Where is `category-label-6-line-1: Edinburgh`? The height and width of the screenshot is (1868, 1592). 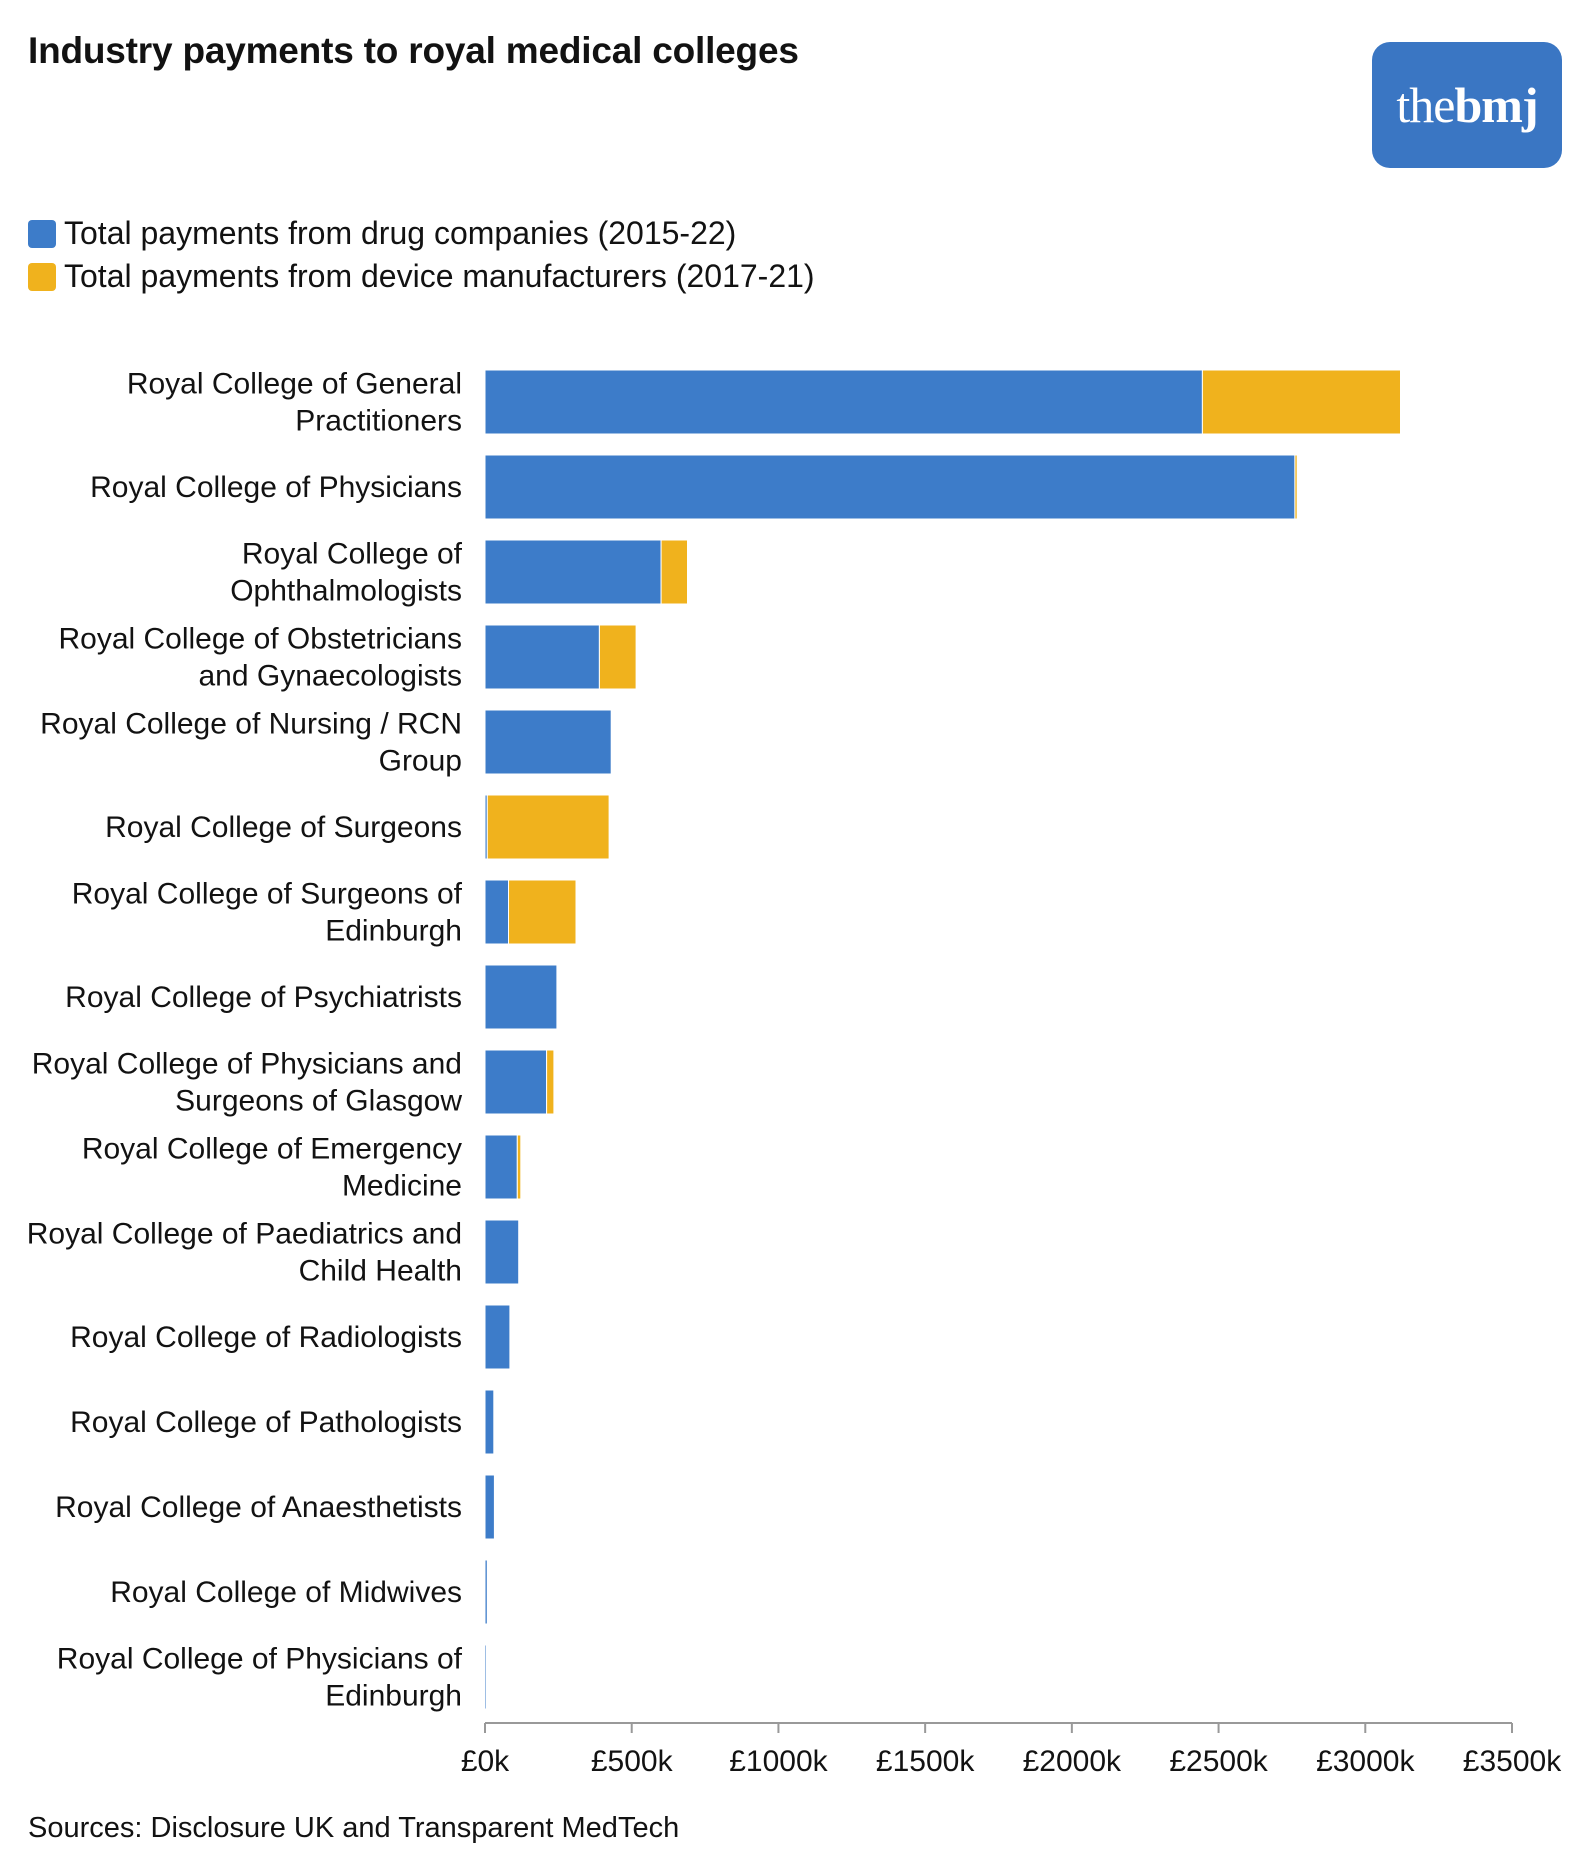
category-label-6-line-1: Edinburgh is located at coordinates (393, 931).